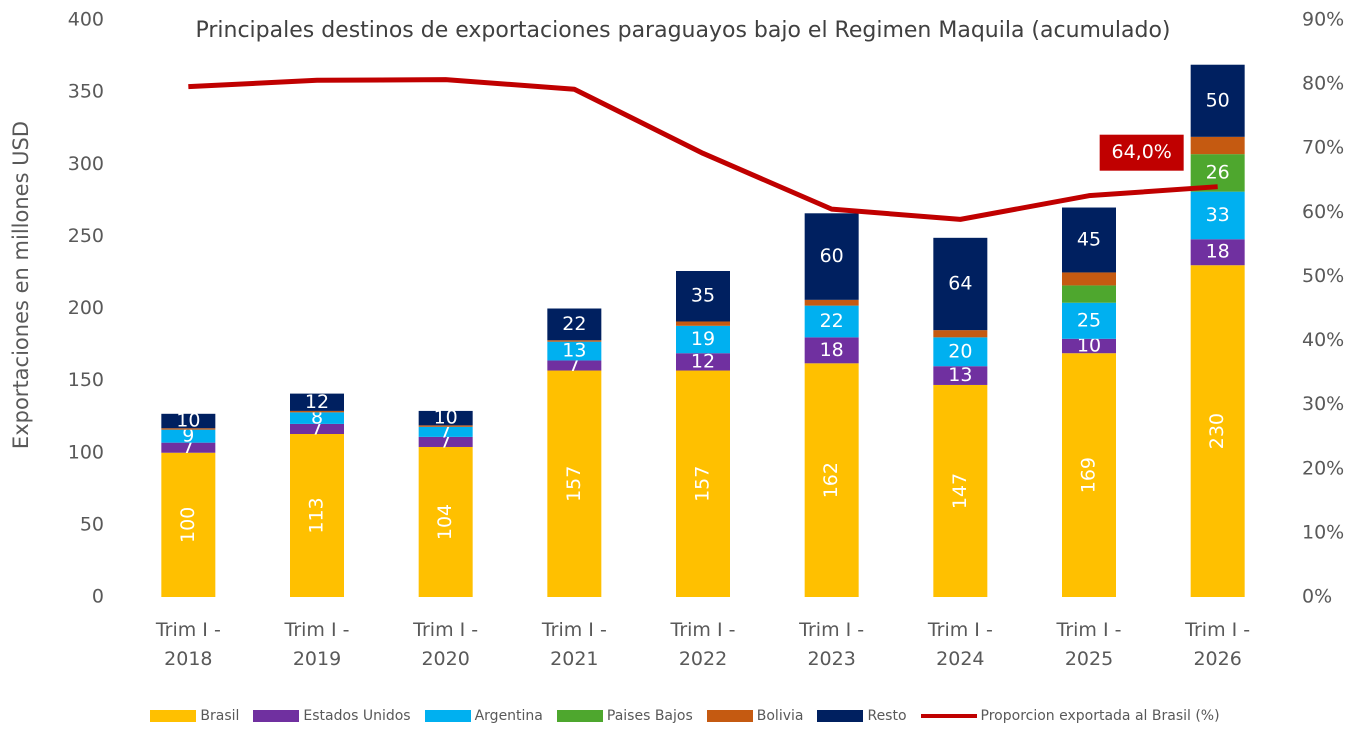 This screenshot has width=1370, height=730. I want to click on legend-label: Brasil, so click(220, 716).